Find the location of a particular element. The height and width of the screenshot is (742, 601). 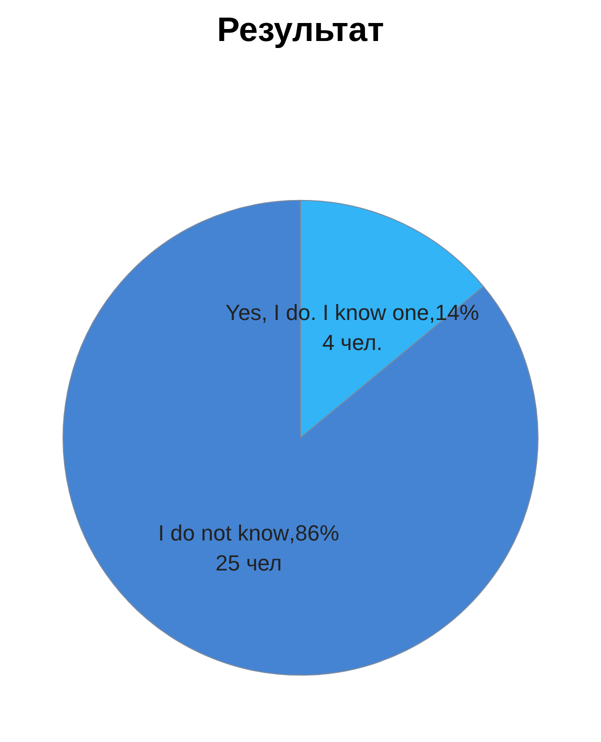

data-label: ,86% is located at coordinates (314, 533).